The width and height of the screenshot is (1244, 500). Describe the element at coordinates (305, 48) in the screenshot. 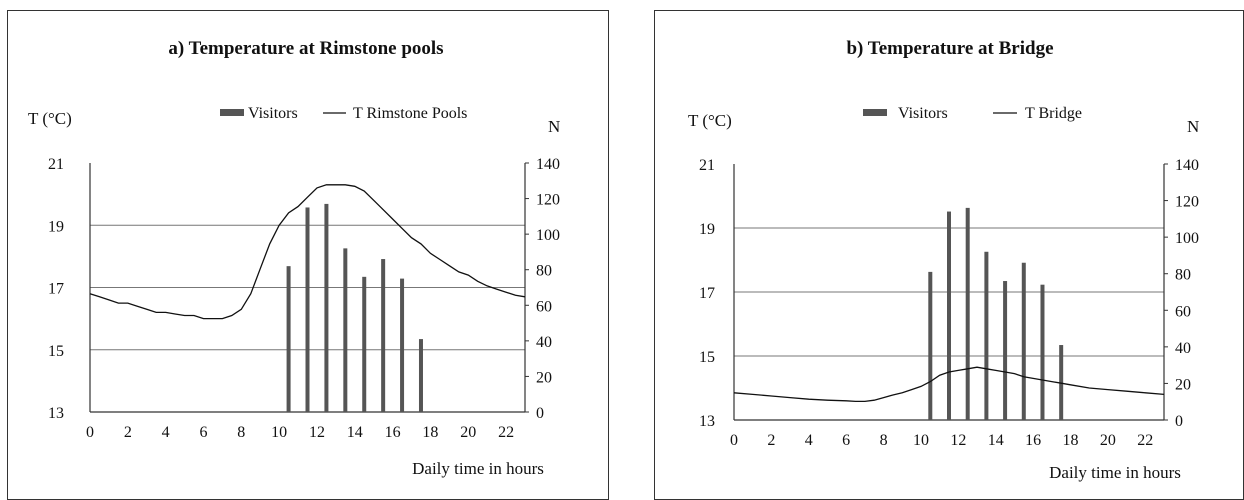

I see `chart-title: a) Temperature at Rimstone pools` at that location.